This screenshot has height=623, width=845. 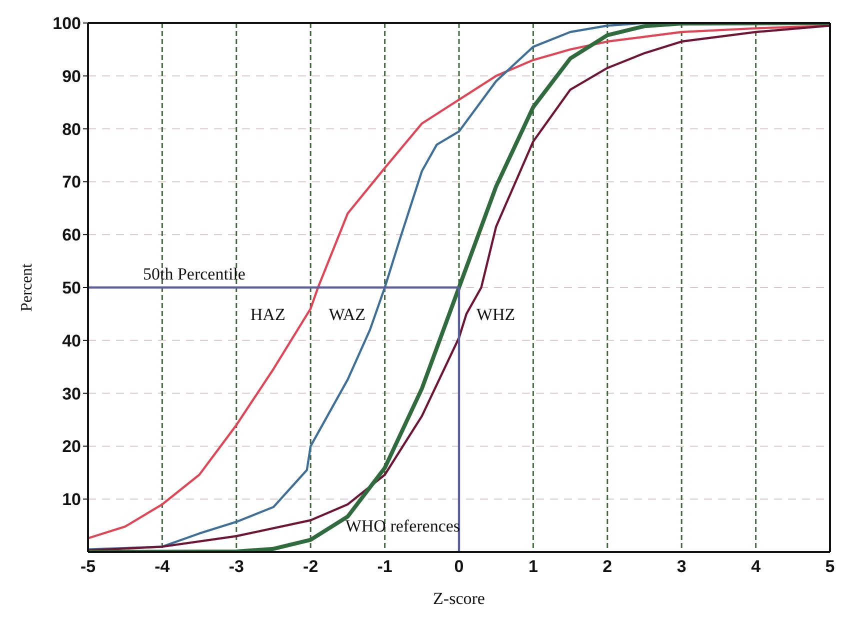 What do you see at coordinates (71, 76) in the screenshot?
I see `y-tick-label: 90` at bounding box center [71, 76].